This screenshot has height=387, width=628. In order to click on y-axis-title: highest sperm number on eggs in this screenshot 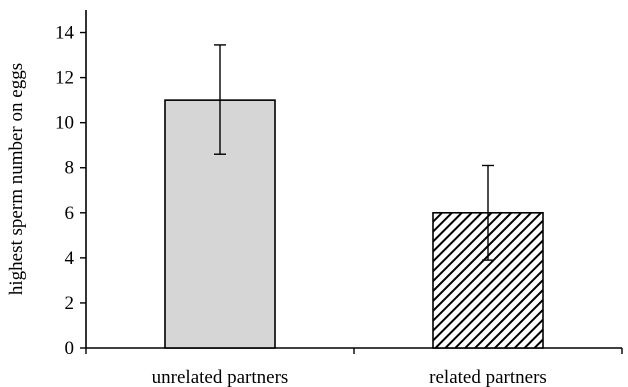, I will do `click(16, 179)`.